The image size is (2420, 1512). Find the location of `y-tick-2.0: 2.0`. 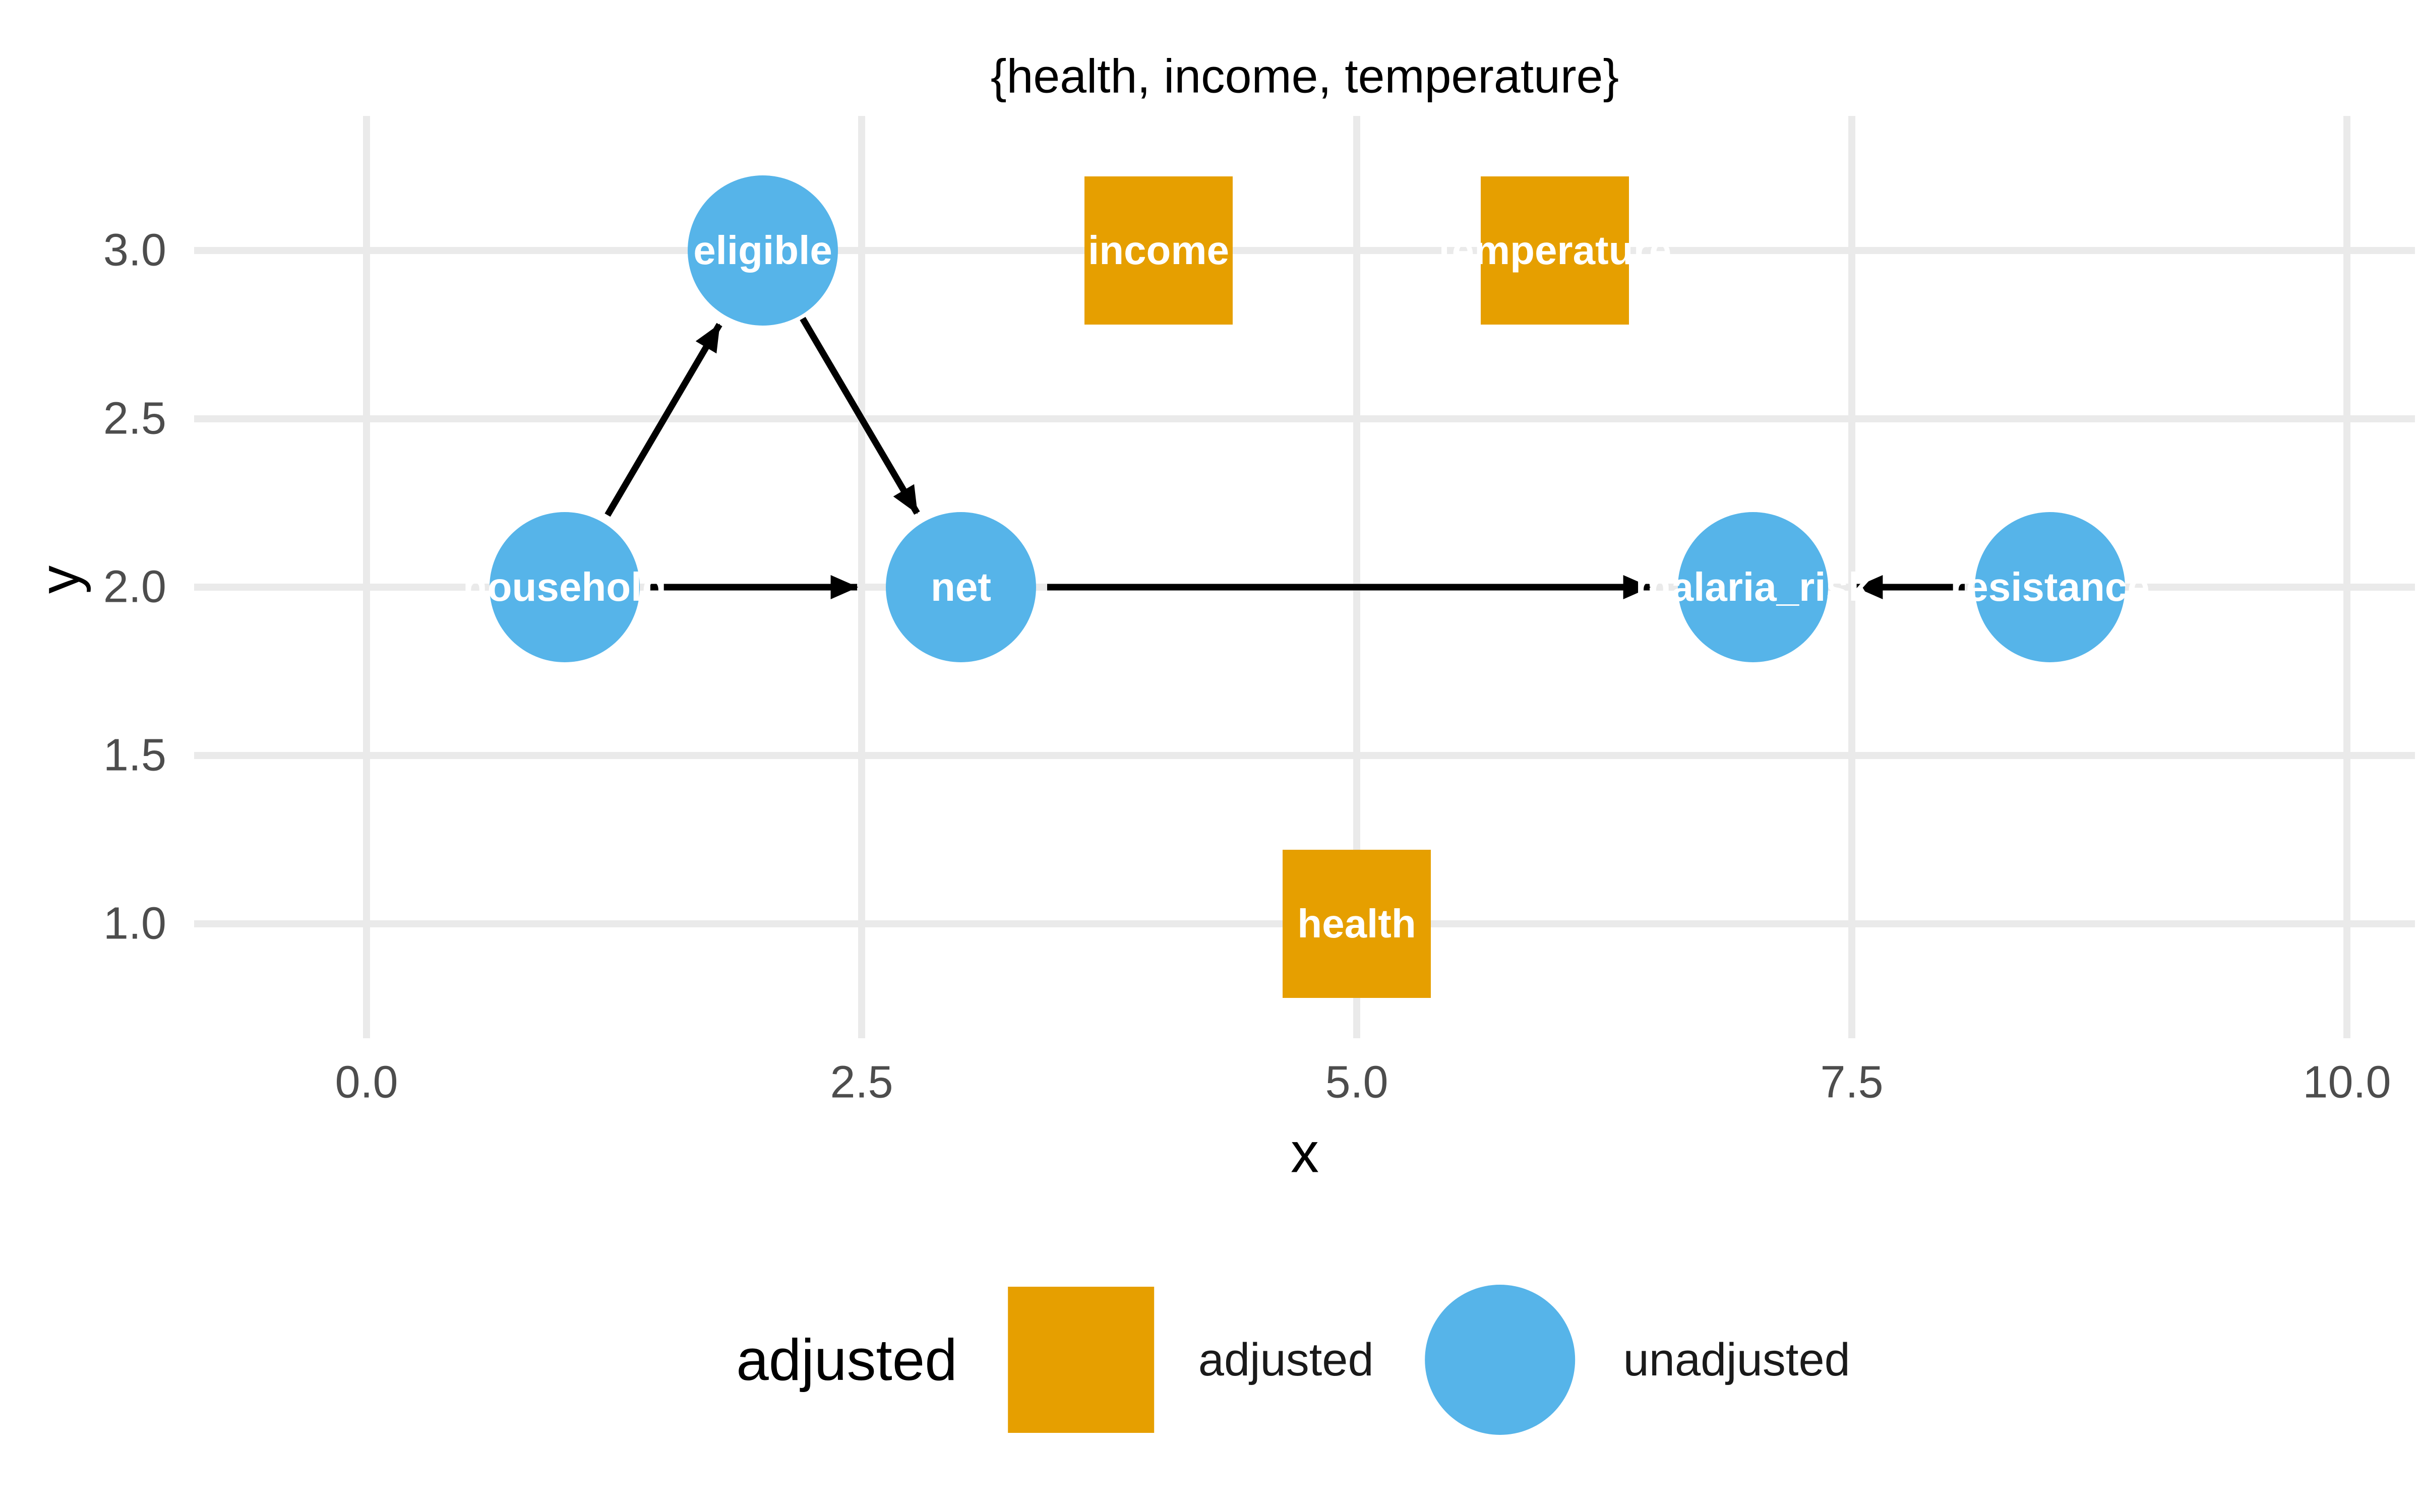

y-tick-2.0: 2.0 is located at coordinates (134, 586).